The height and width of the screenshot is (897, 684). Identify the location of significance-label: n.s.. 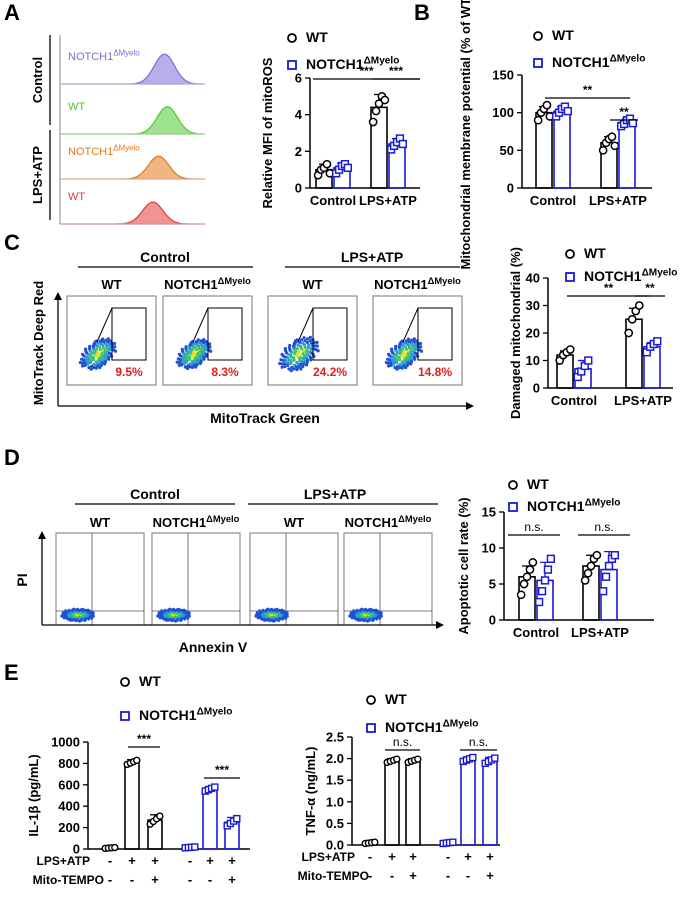
(603, 527).